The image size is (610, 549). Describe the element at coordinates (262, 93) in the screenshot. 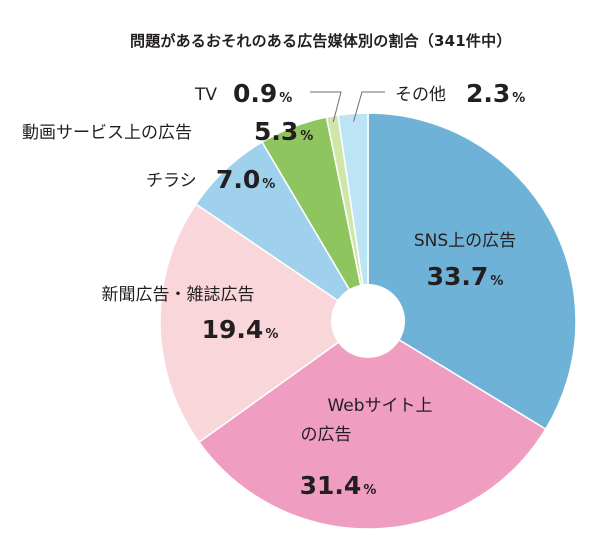

I see `slice-value-label: 0.9%` at that location.